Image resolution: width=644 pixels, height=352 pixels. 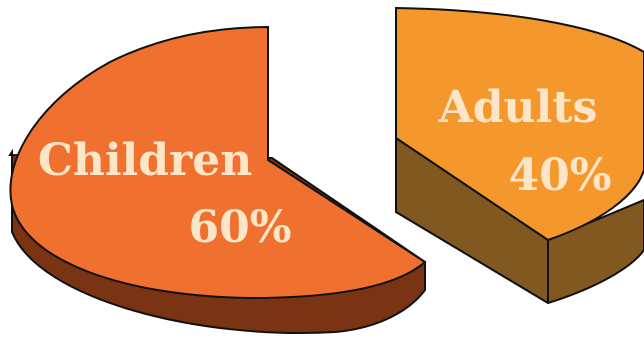 I want to click on slice-label-children: Children, so click(x=145, y=160).